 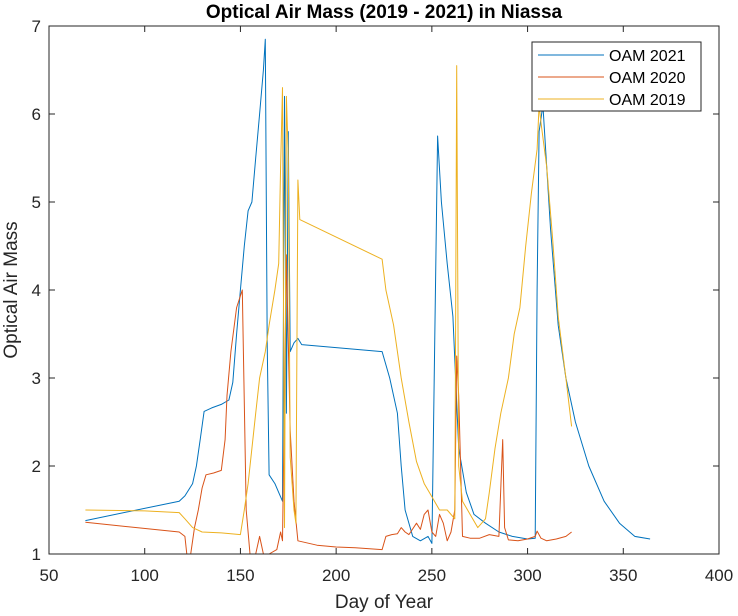 What do you see at coordinates (11, 289) in the screenshot?
I see `y-axis-label: Optical Air Mass` at bounding box center [11, 289].